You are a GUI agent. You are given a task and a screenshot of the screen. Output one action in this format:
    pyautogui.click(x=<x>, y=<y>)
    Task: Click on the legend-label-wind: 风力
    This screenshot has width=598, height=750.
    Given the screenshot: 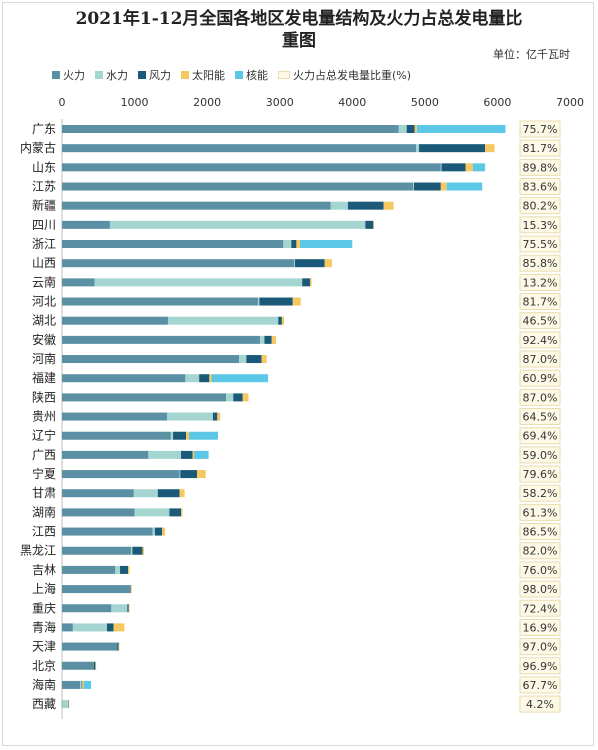 What is the action you would take?
    pyautogui.click(x=160, y=75)
    